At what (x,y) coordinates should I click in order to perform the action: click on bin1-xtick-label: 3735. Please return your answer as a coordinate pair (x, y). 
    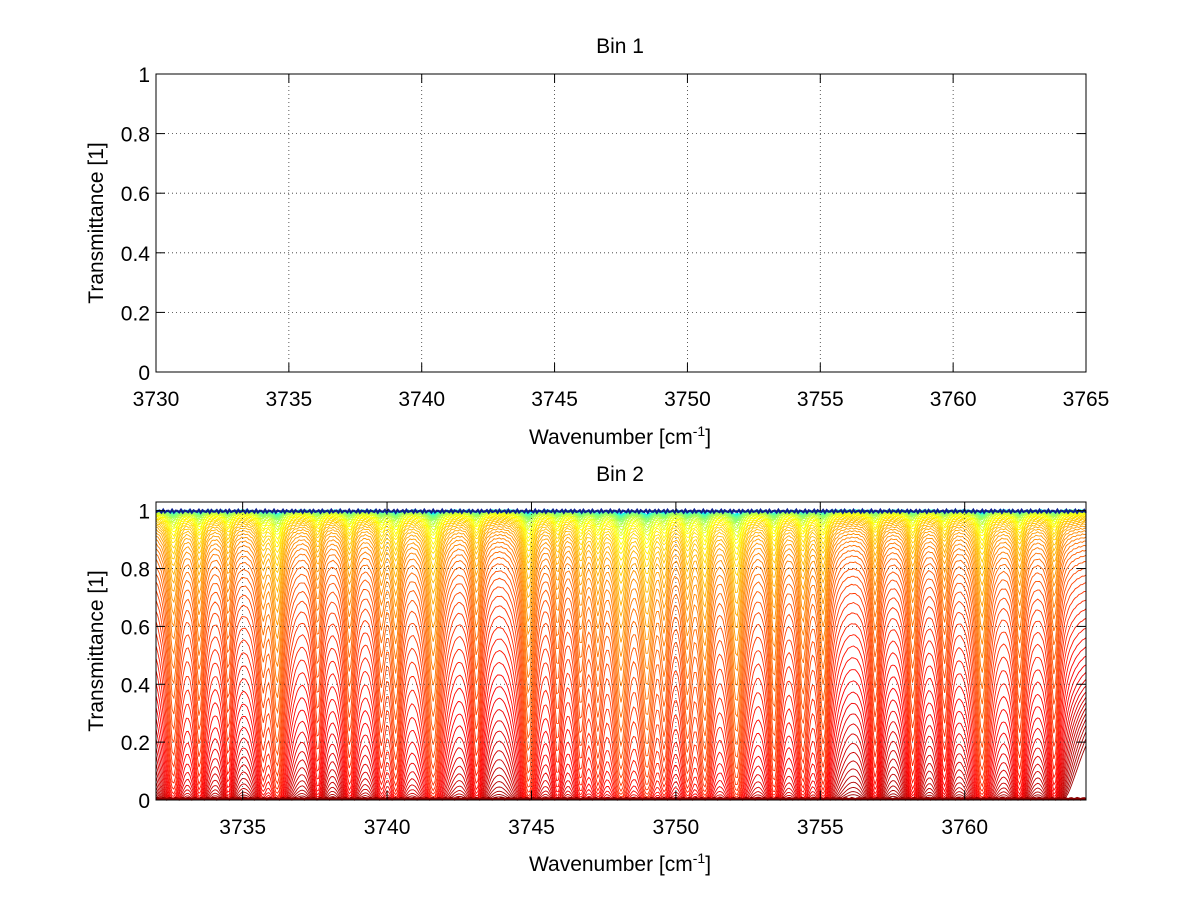
    Looking at the image, I should click on (288, 399).